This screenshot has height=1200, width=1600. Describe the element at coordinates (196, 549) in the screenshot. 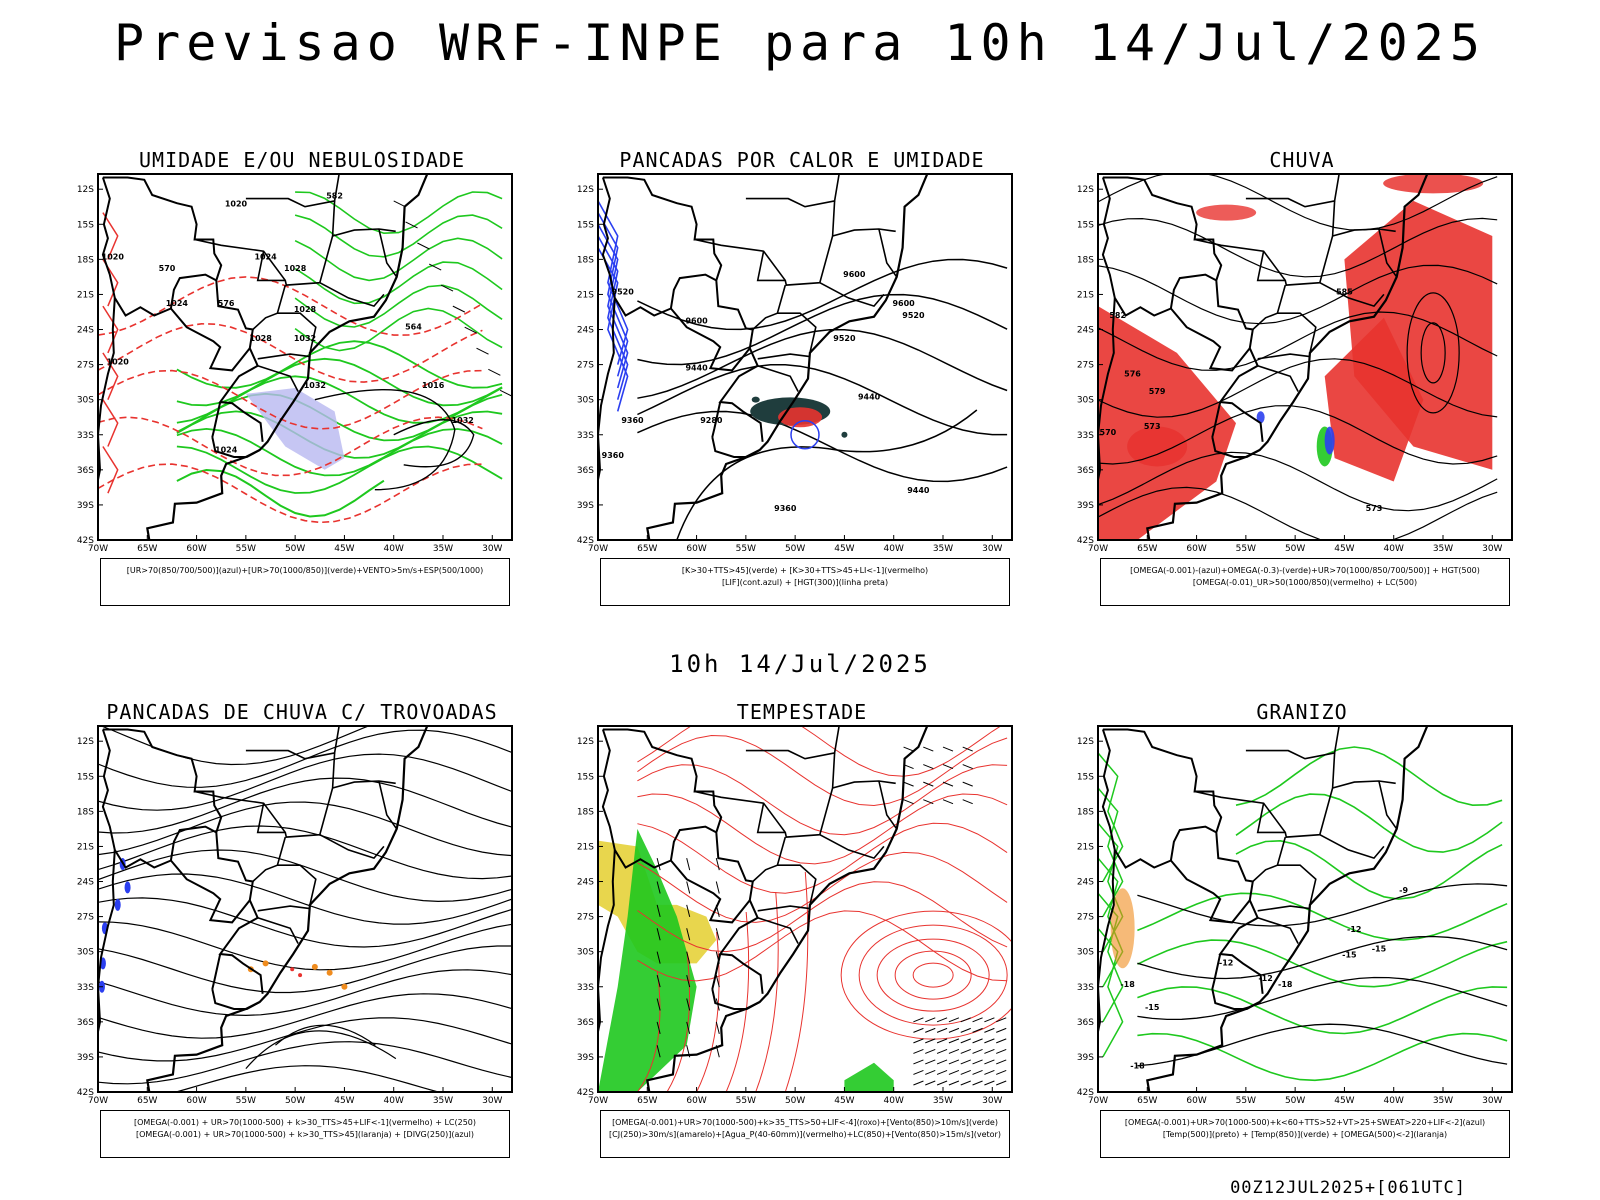

I see `lon-tick-label: 60W` at that location.